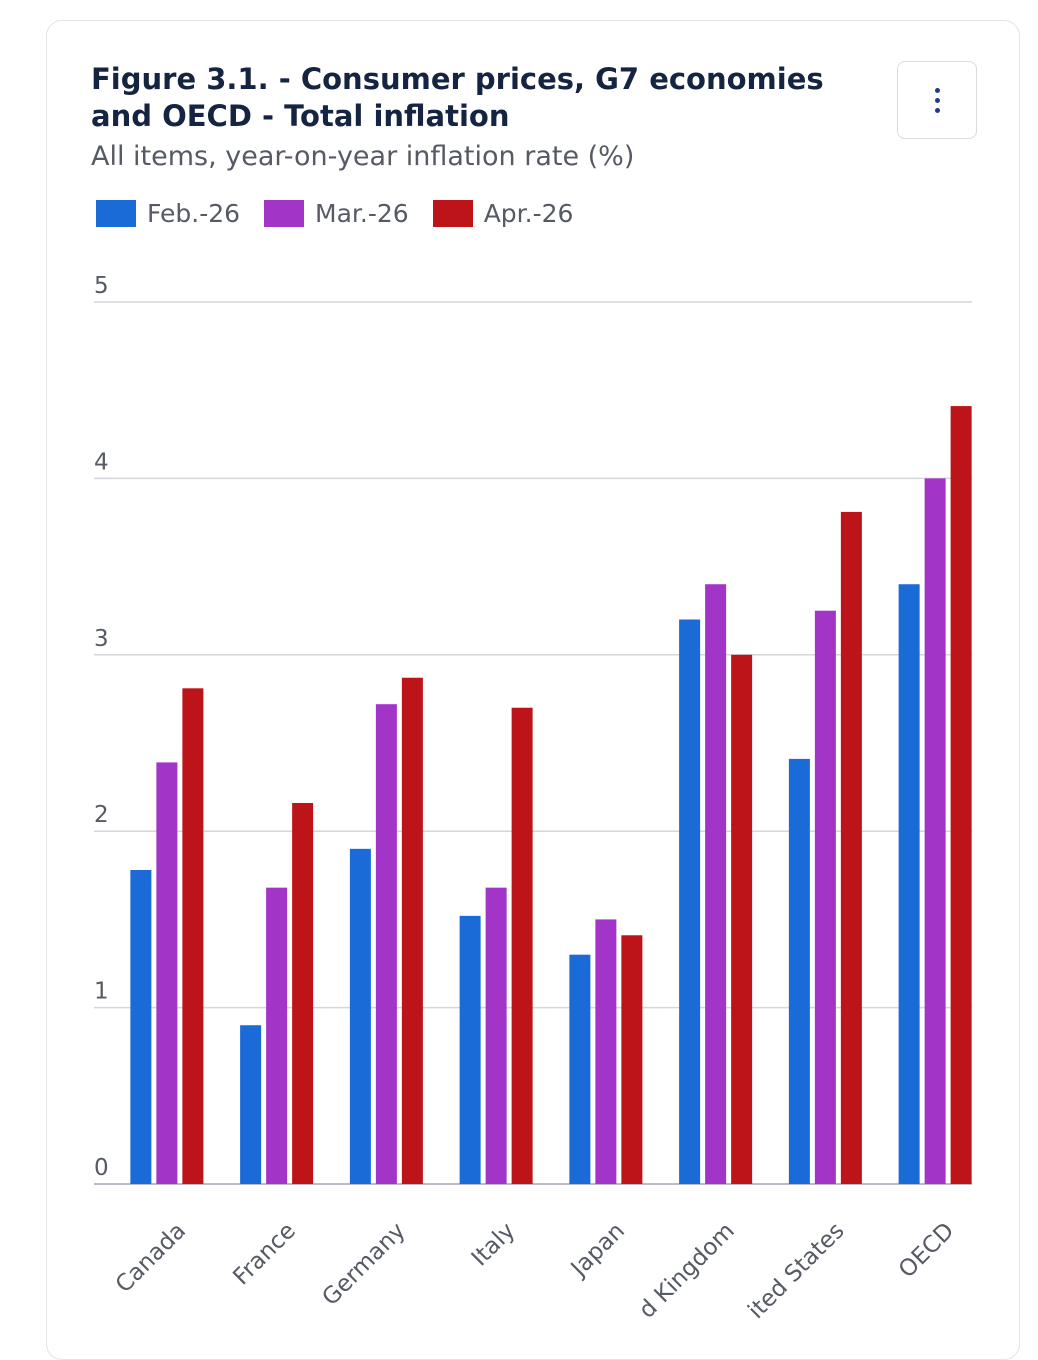  Describe the element at coordinates (101, 992) in the screenshot. I see `y-tick-label: 1` at that location.